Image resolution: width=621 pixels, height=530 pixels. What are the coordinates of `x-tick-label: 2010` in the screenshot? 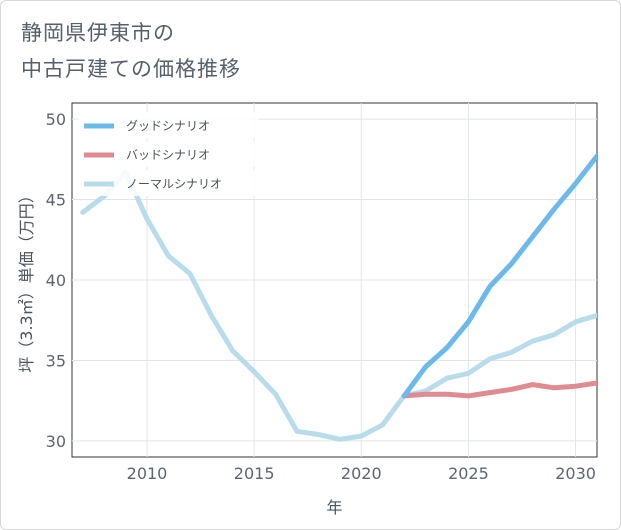 It's located at (147, 473).